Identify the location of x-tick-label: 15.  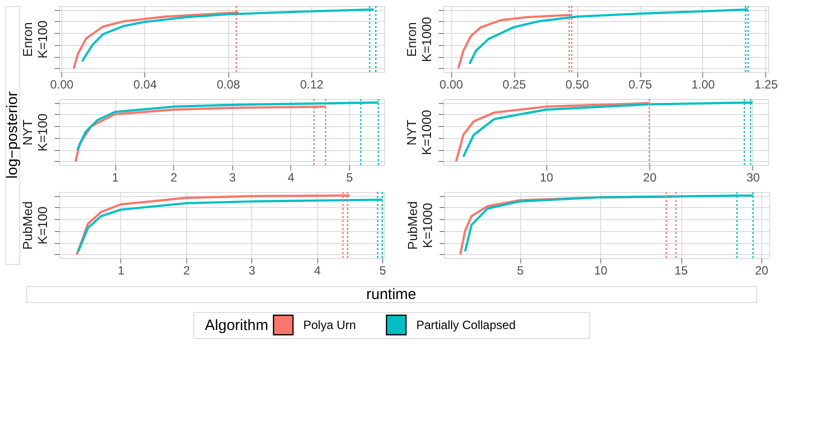
(681, 271).